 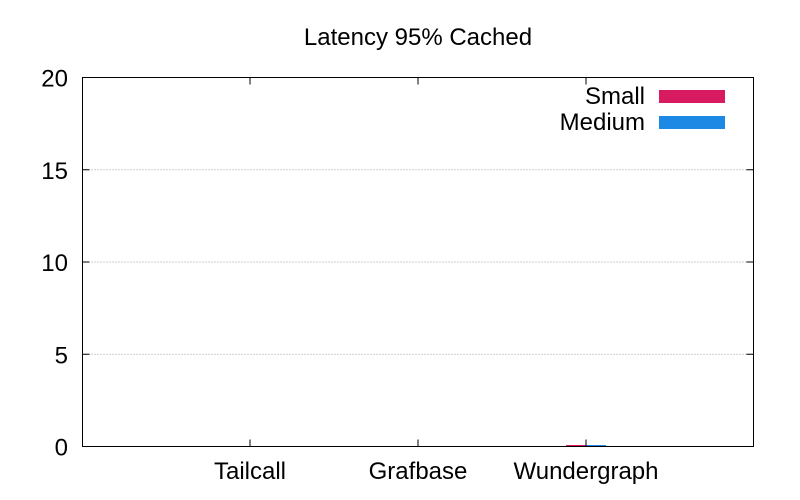 What do you see at coordinates (54, 79) in the screenshot?
I see `y-tick-label: 20` at bounding box center [54, 79].